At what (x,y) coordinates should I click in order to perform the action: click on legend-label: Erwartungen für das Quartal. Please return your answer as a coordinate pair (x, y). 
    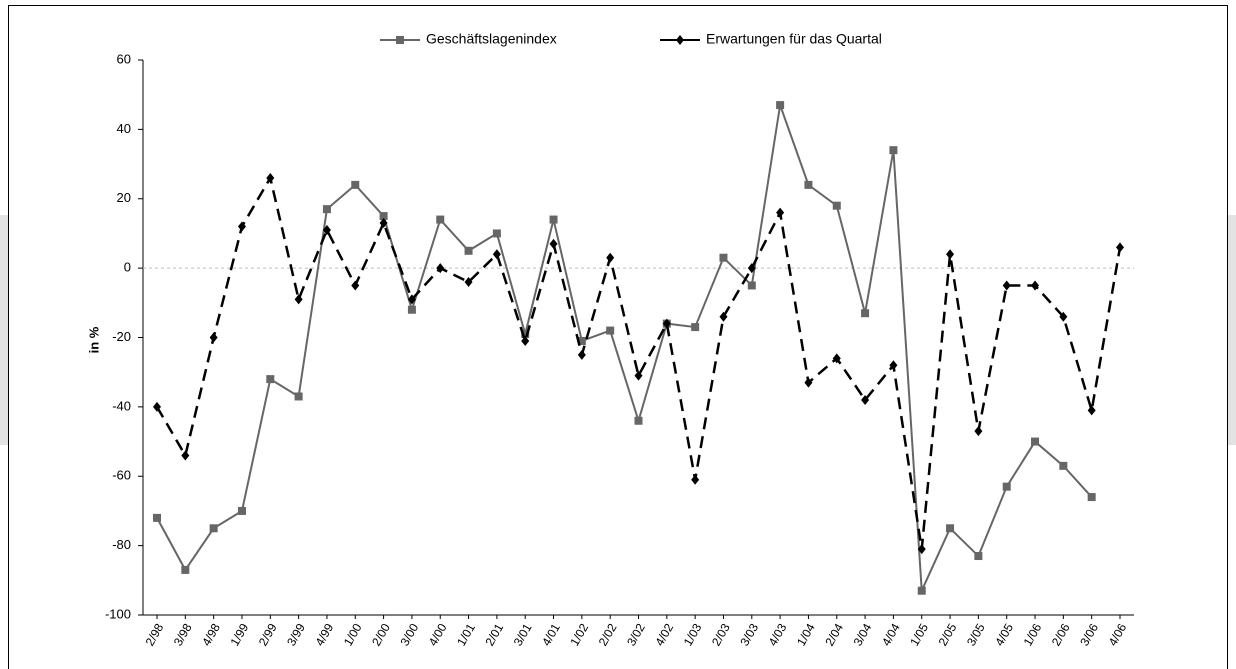
    Looking at the image, I should click on (794, 39).